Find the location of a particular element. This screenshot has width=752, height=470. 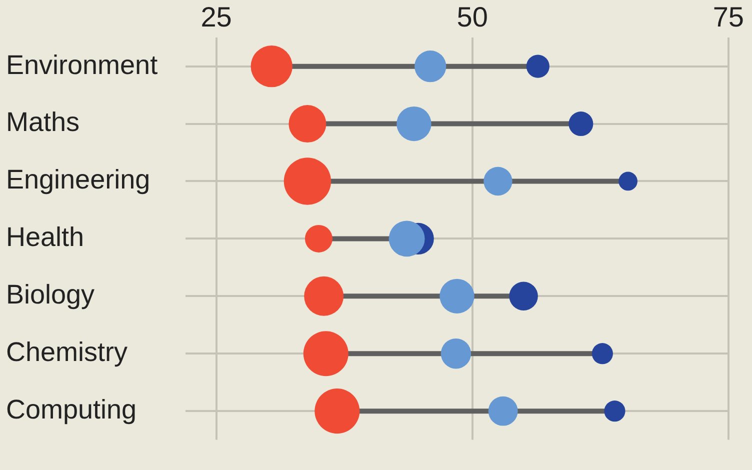

y-tick-label: Health is located at coordinates (45, 237).